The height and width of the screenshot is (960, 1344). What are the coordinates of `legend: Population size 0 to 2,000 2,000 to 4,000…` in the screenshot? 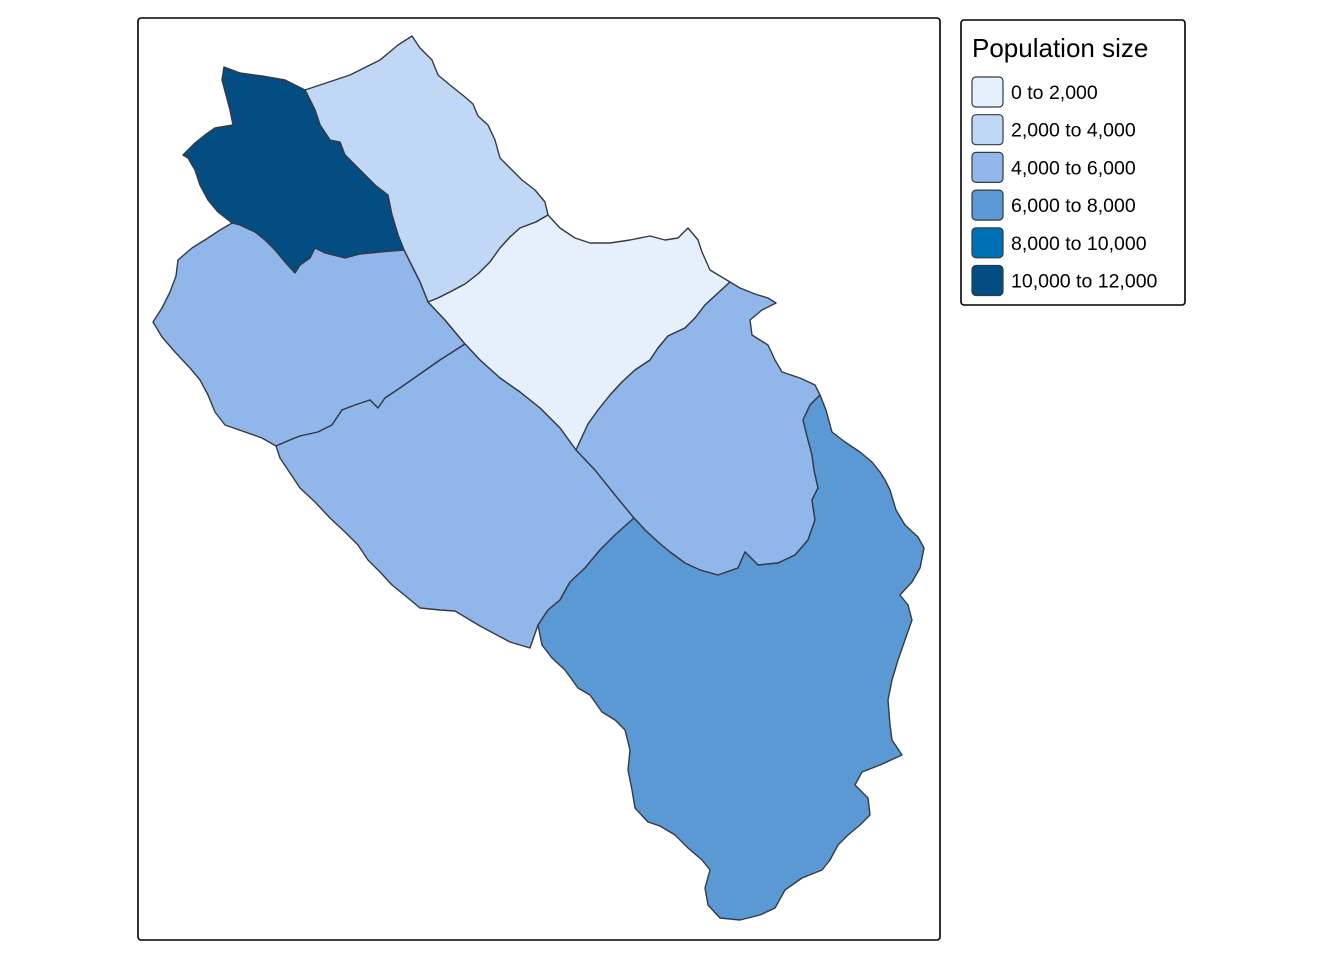 It's located at (1073, 162).